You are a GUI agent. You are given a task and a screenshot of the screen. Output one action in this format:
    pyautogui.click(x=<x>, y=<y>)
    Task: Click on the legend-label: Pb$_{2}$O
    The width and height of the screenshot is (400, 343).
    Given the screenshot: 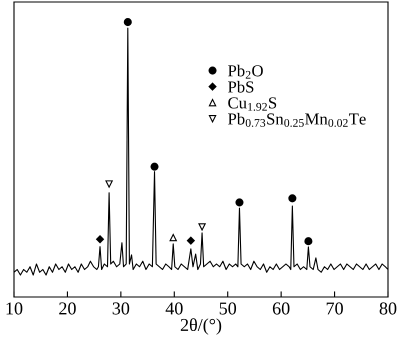 What is the action you would take?
    pyautogui.click(x=245, y=71)
    